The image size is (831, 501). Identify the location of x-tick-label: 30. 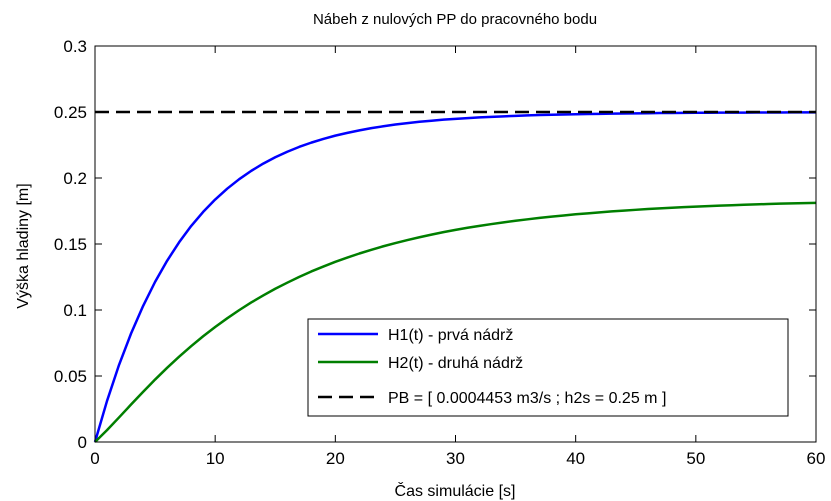
(455, 458).